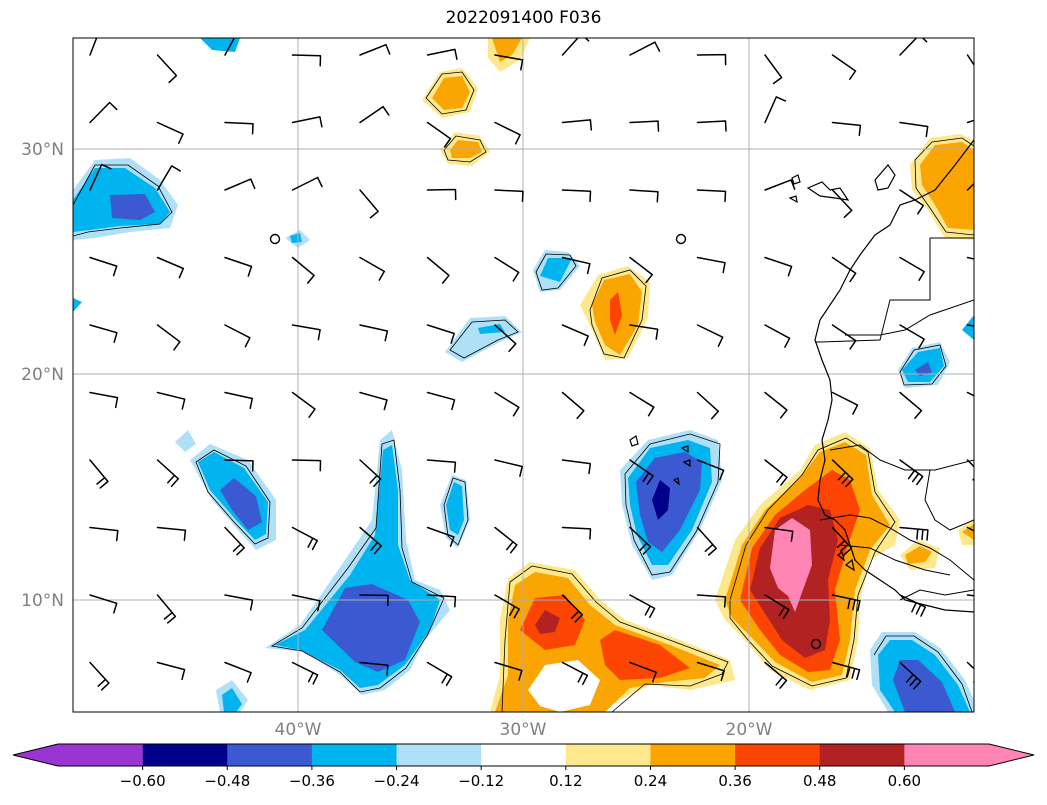 The width and height of the screenshot is (1047, 805). I want to click on colorbar-outline, so click(523, 755).